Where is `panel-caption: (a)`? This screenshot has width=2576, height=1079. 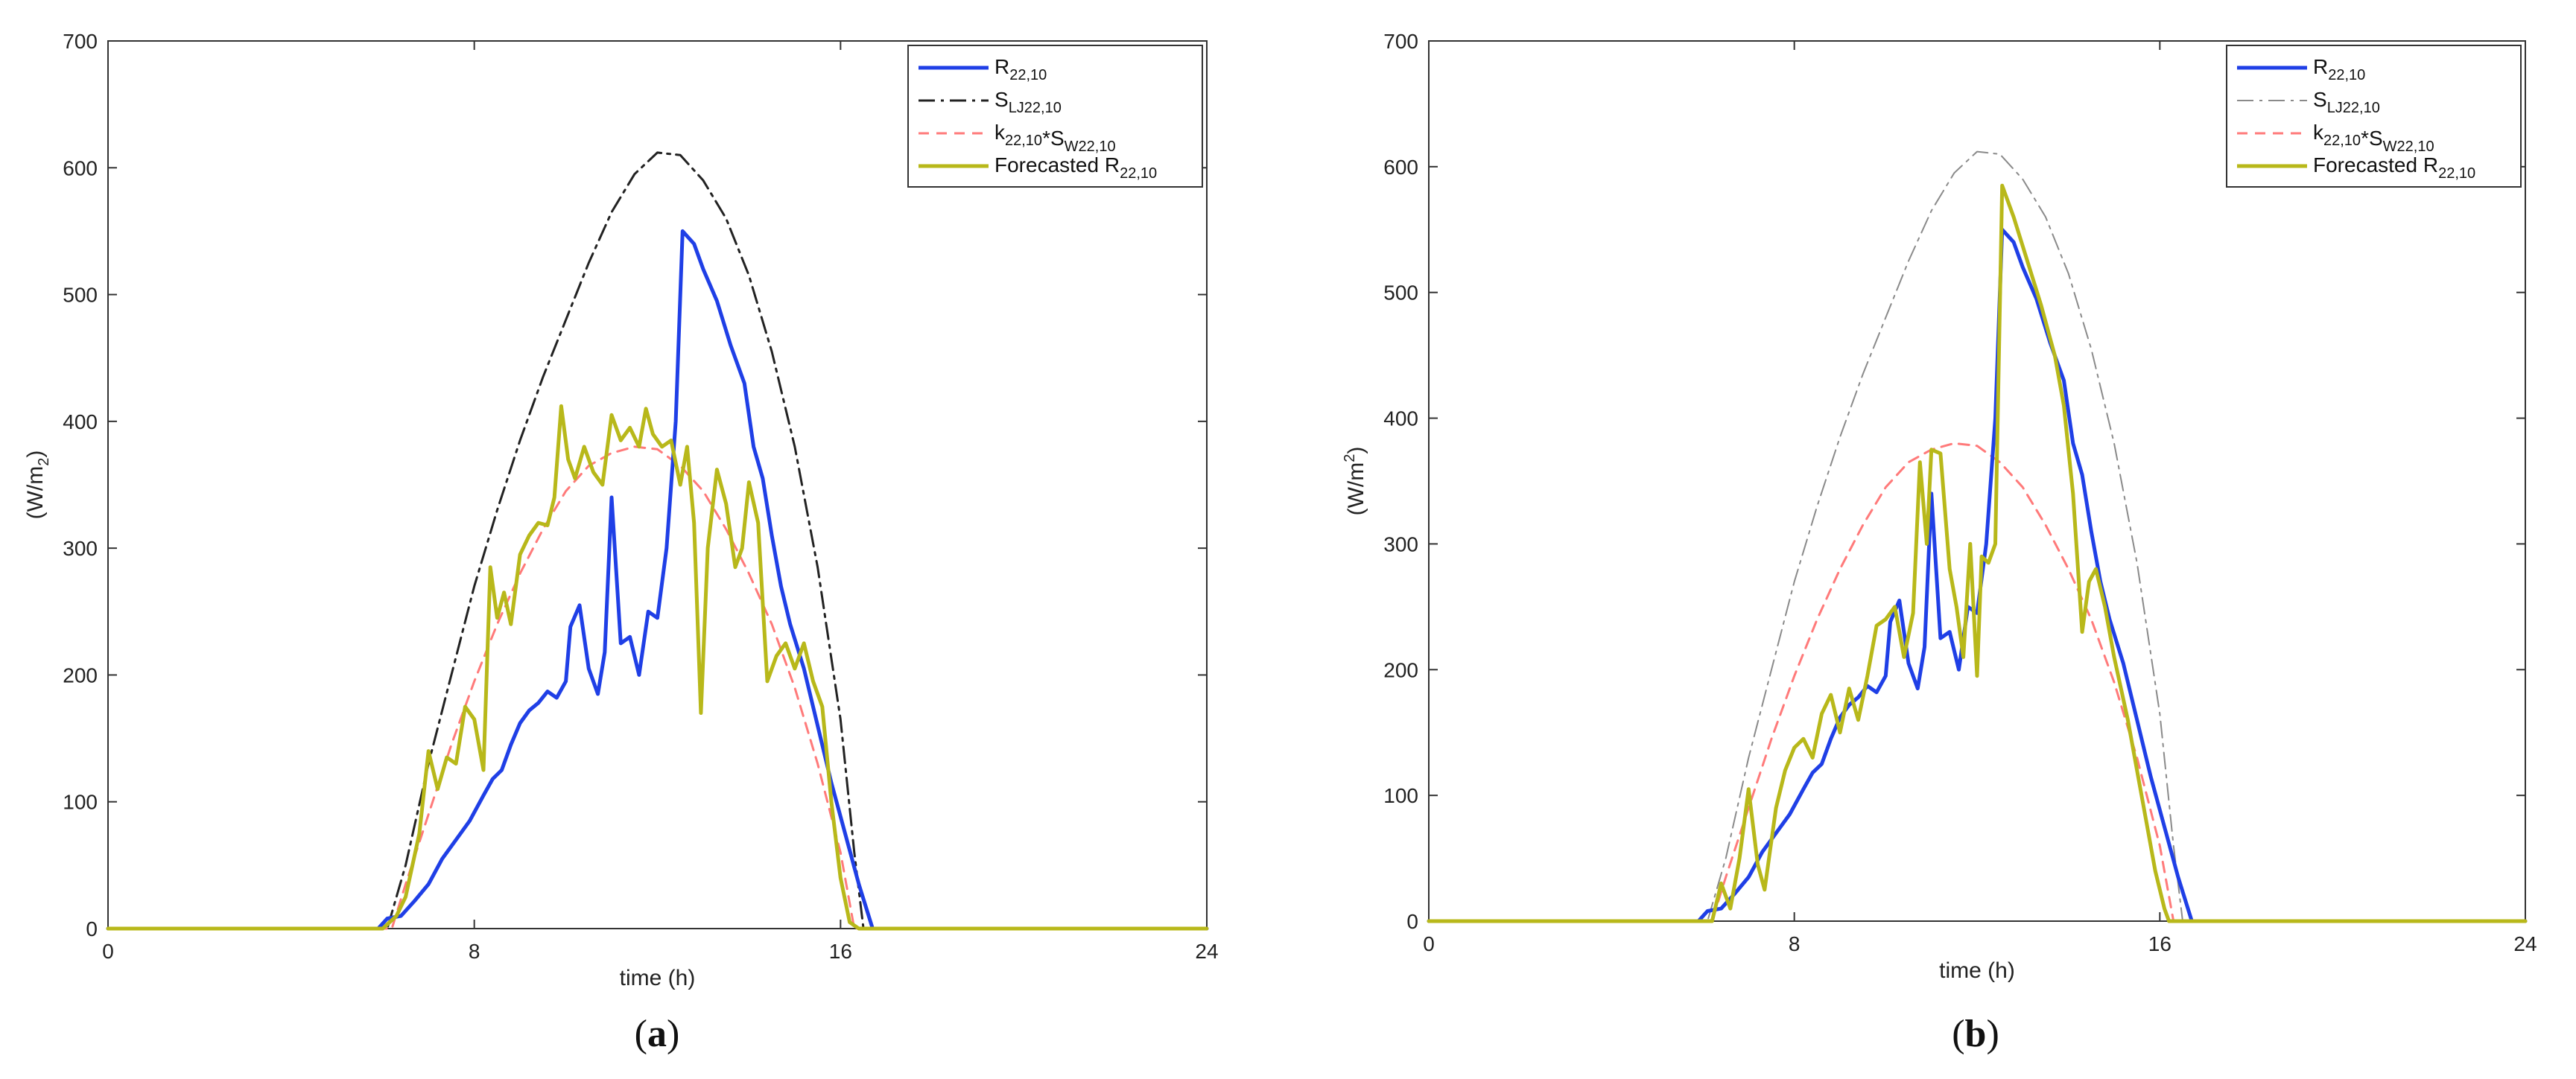 panel-caption: (a) is located at coordinates (658, 1034).